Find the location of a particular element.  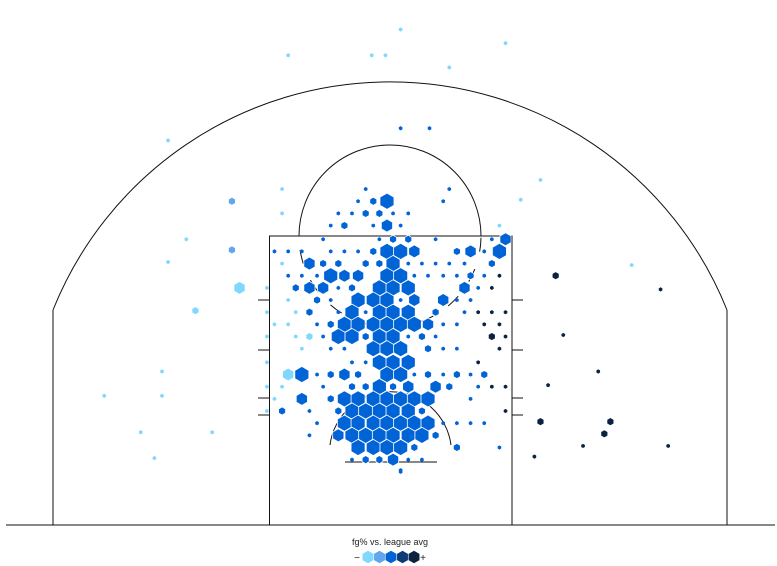

legend-title: fg% vs. league avg is located at coordinates (390, 542).